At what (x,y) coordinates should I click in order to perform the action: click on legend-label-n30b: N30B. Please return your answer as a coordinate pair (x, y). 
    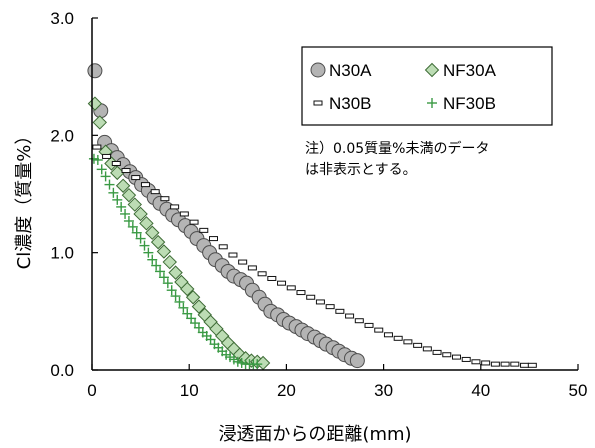
    Looking at the image, I should click on (350, 103).